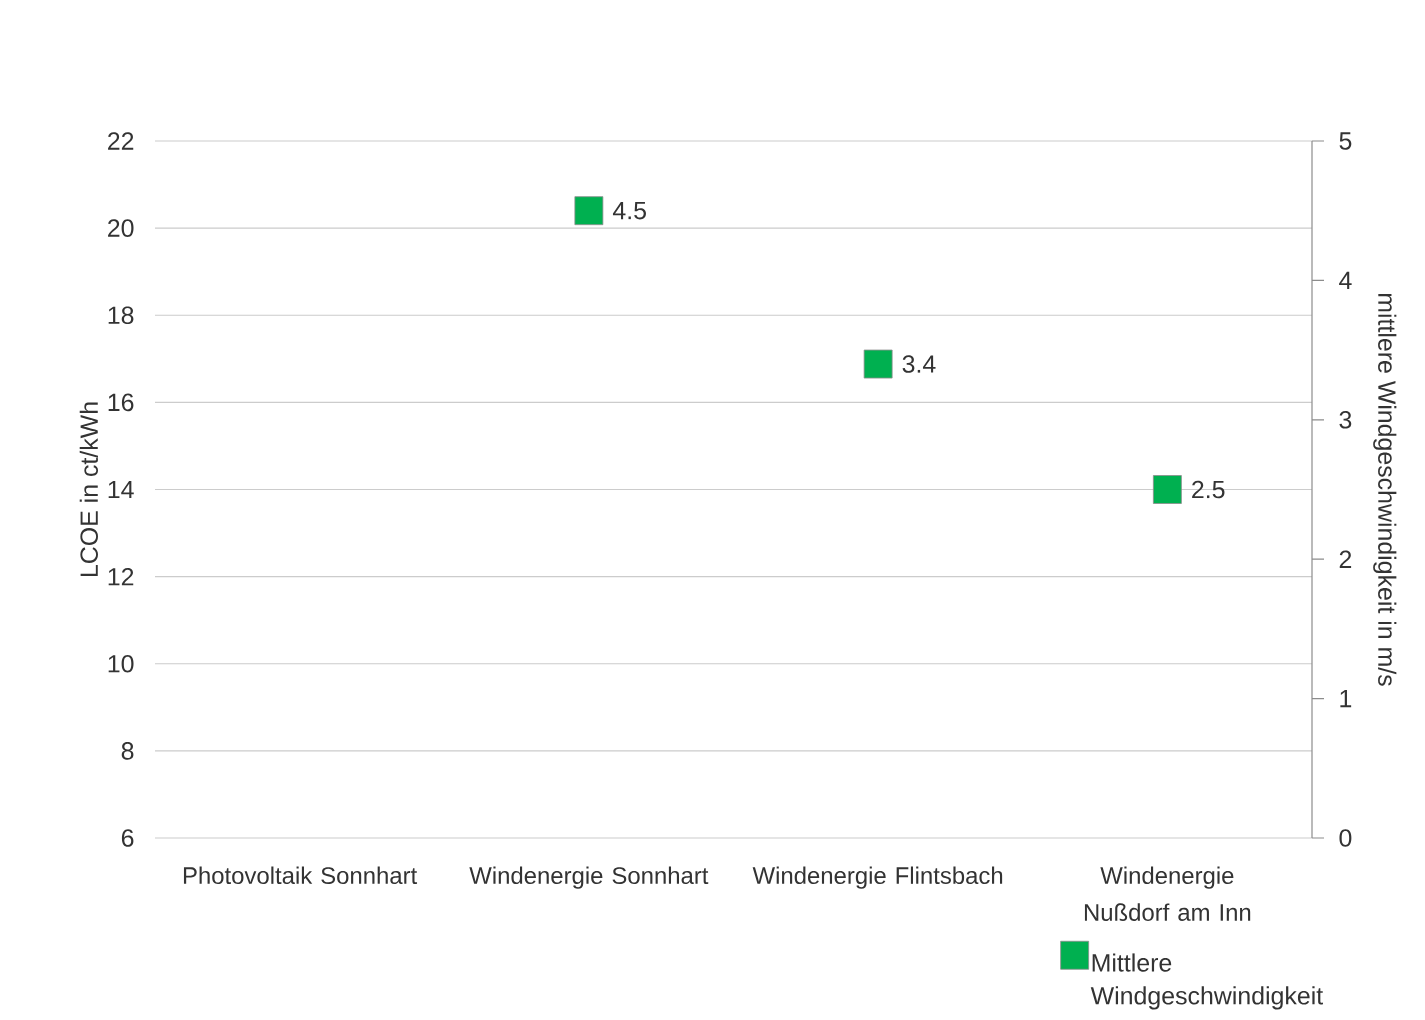 The width and height of the screenshot is (1425, 1020). What do you see at coordinates (121, 315) in the screenshot?
I see `y-tick-label: 18` at bounding box center [121, 315].